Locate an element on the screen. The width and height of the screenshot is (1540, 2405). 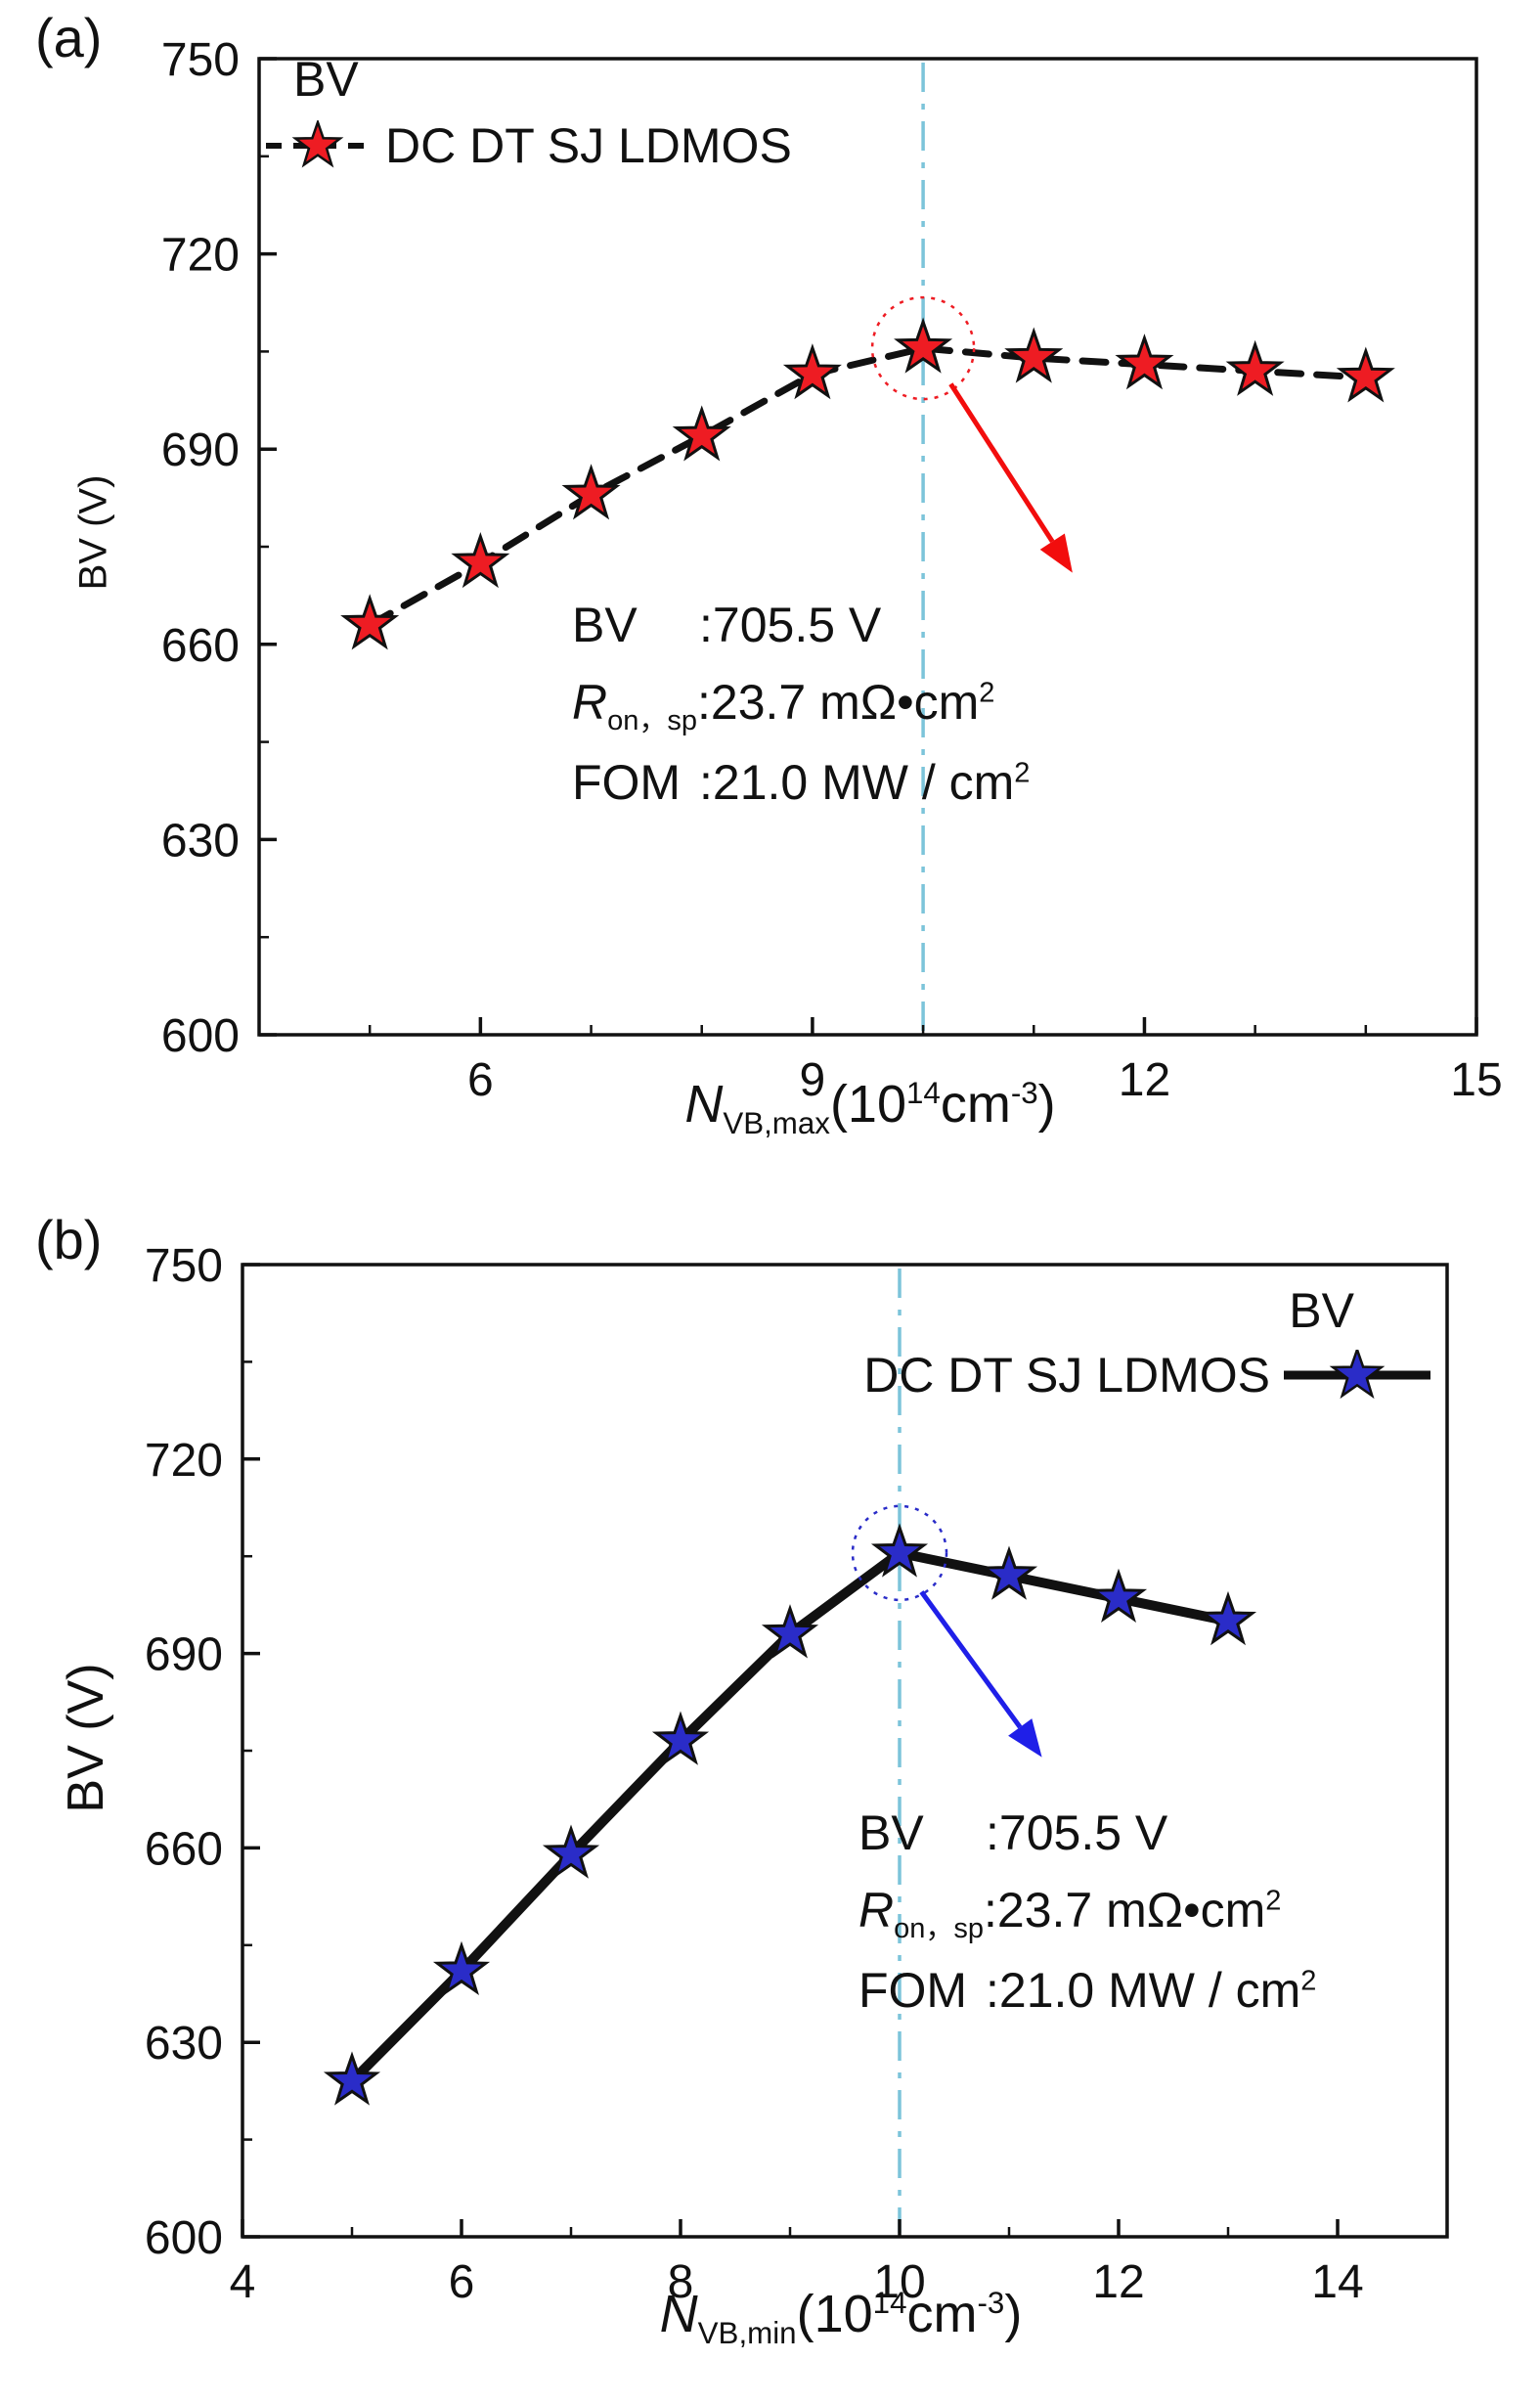
panel-label-b: (b) is located at coordinates (69, 1239).